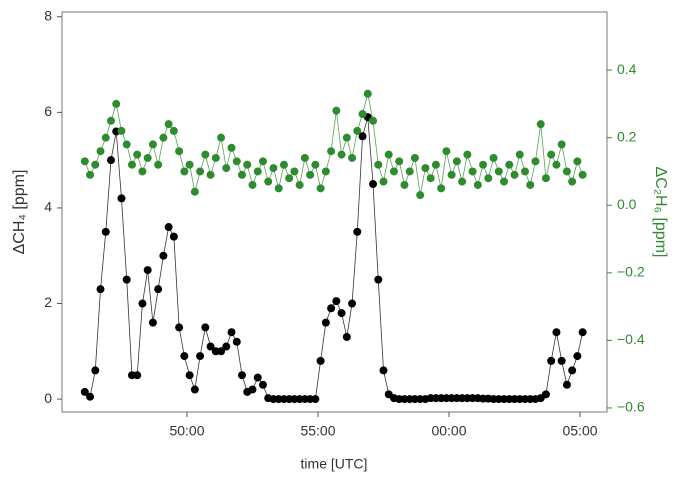 The image size is (677, 483). Describe the element at coordinates (48, 302) in the screenshot. I see `y-tick-label: 2` at that location.